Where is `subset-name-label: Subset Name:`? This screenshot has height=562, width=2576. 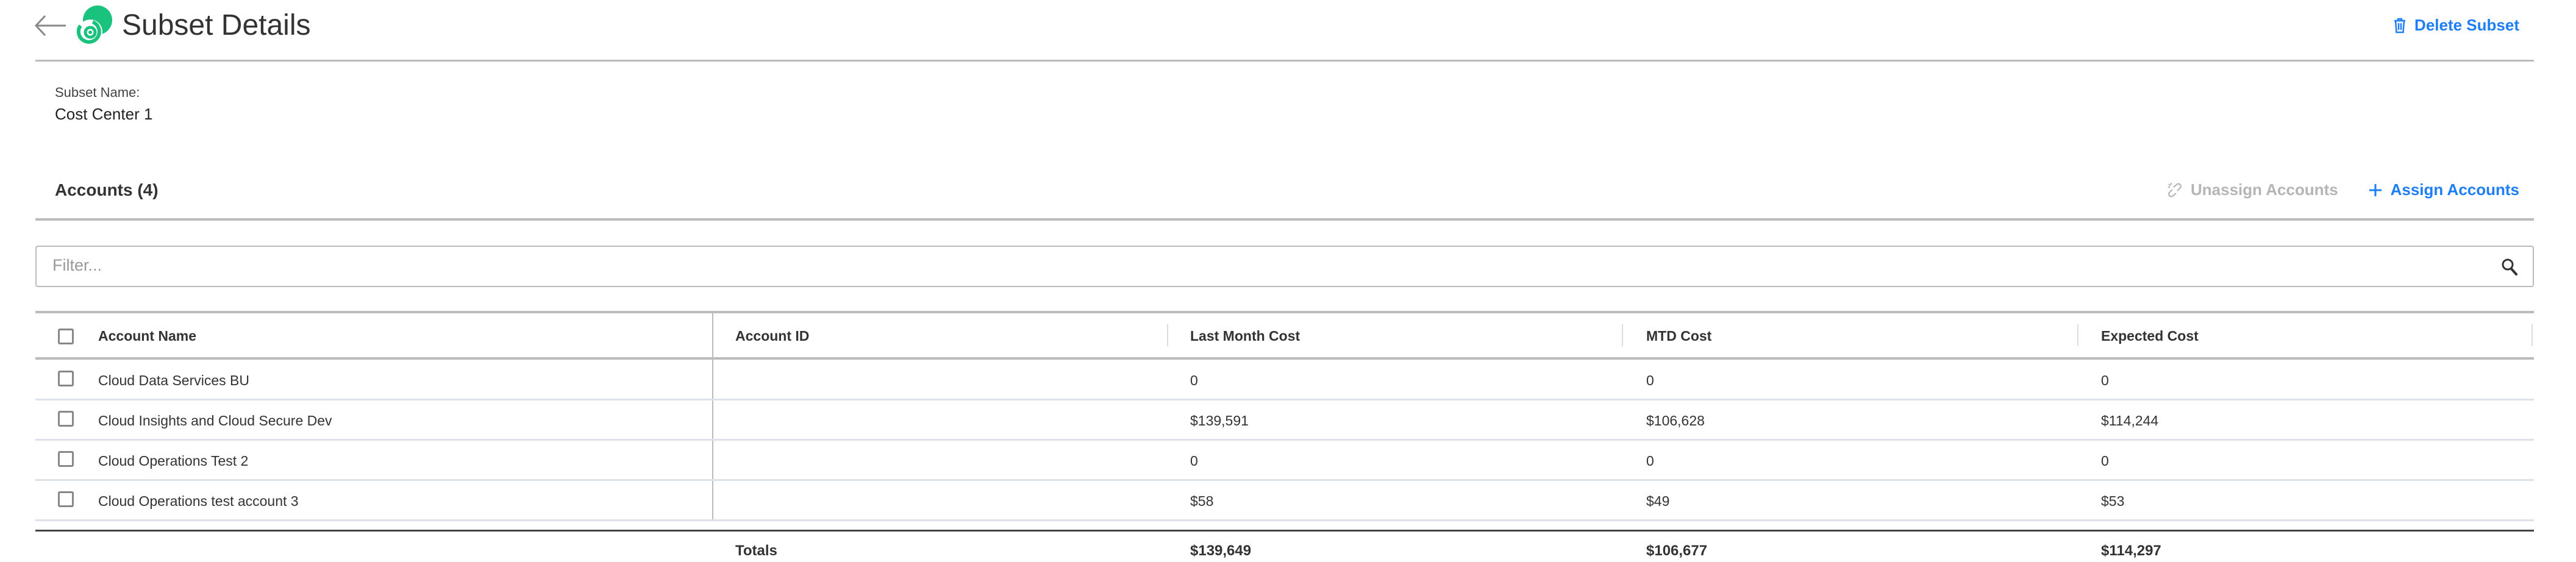
subset-name-label: Subset Name: is located at coordinates (98, 92).